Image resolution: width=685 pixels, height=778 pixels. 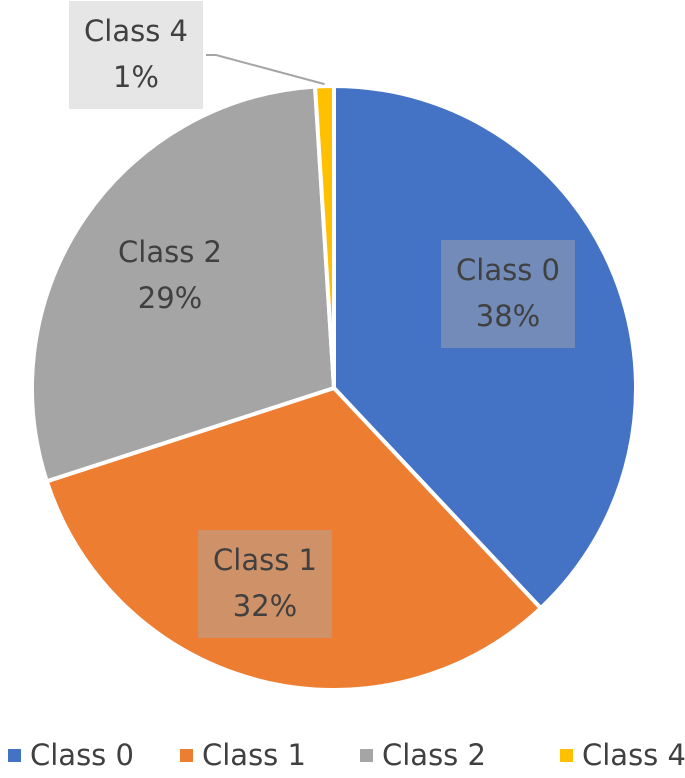 What do you see at coordinates (508, 270) in the screenshot?
I see `data-label-category: Class 0` at bounding box center [508, 270].